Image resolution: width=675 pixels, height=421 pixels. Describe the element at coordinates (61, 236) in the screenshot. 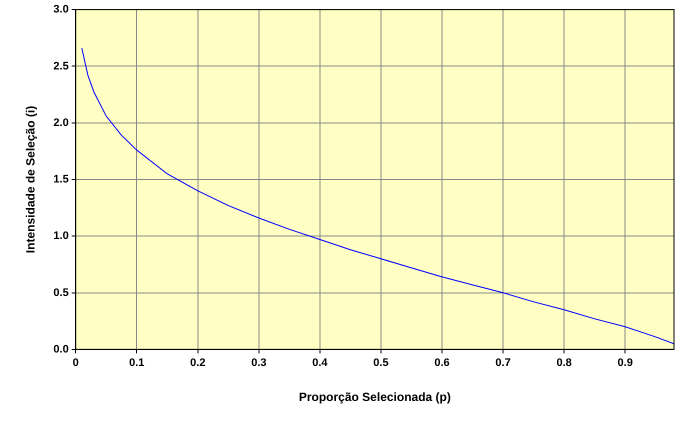

I see `y-tick-label: 1.0` at that location.